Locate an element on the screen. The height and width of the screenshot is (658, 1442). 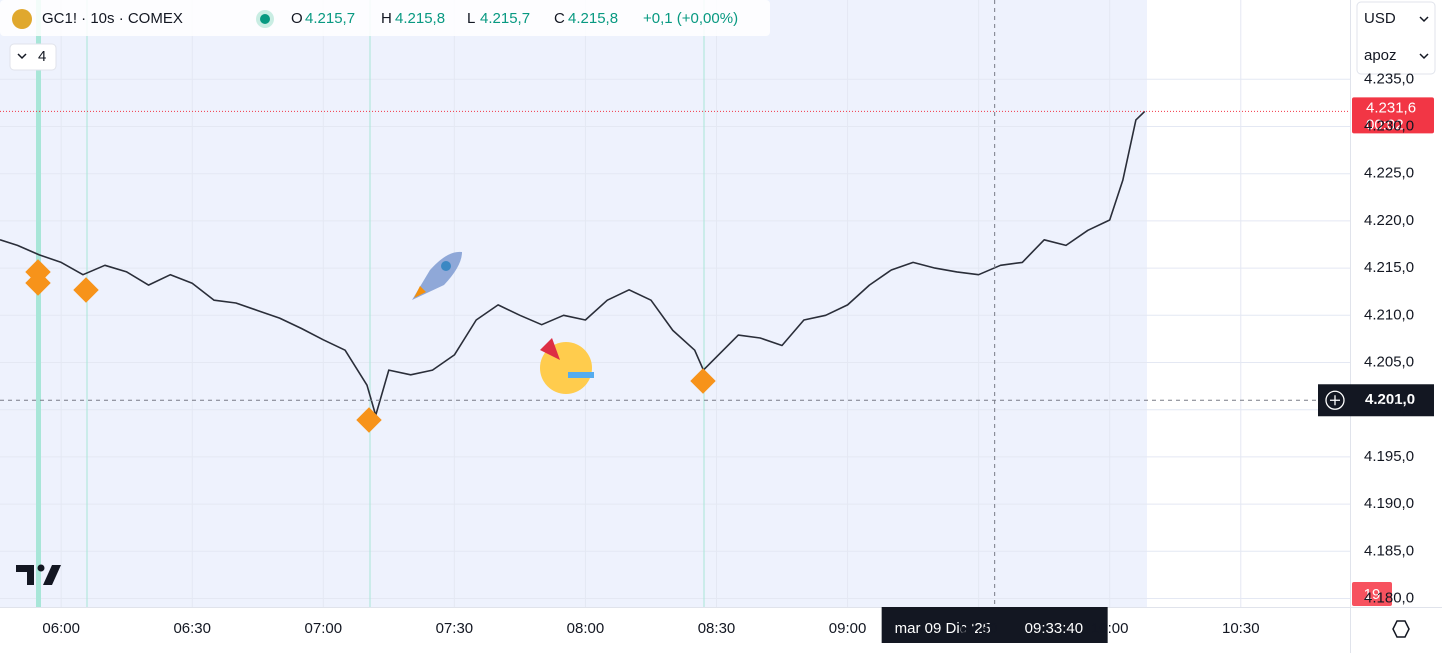
unit: apoz is located at coordinates (1380, 55).